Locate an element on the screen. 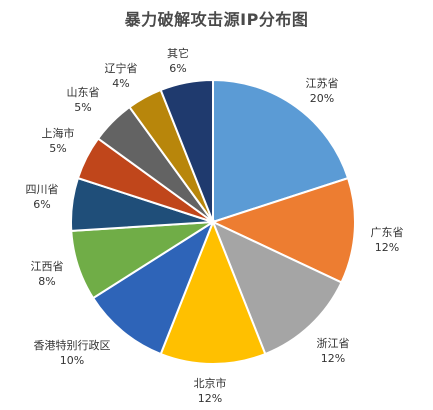 The height and width of the screenshot is (410, 433). slice-other is located at coordinates (186, 150).